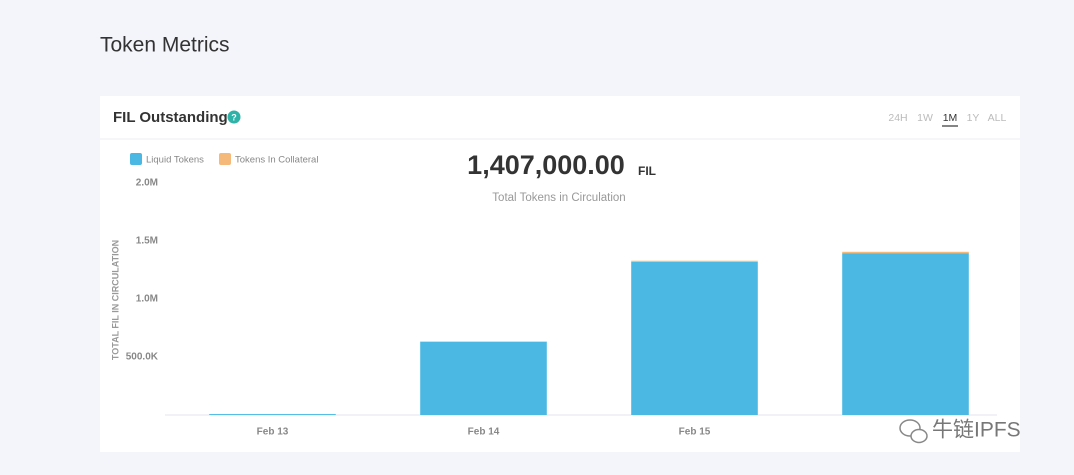 This screenshot has height=475, width=1074. Describe the element at coordinates (273, 432) in the screenshot. I see `x-tick-label: Feb 13` at that location.